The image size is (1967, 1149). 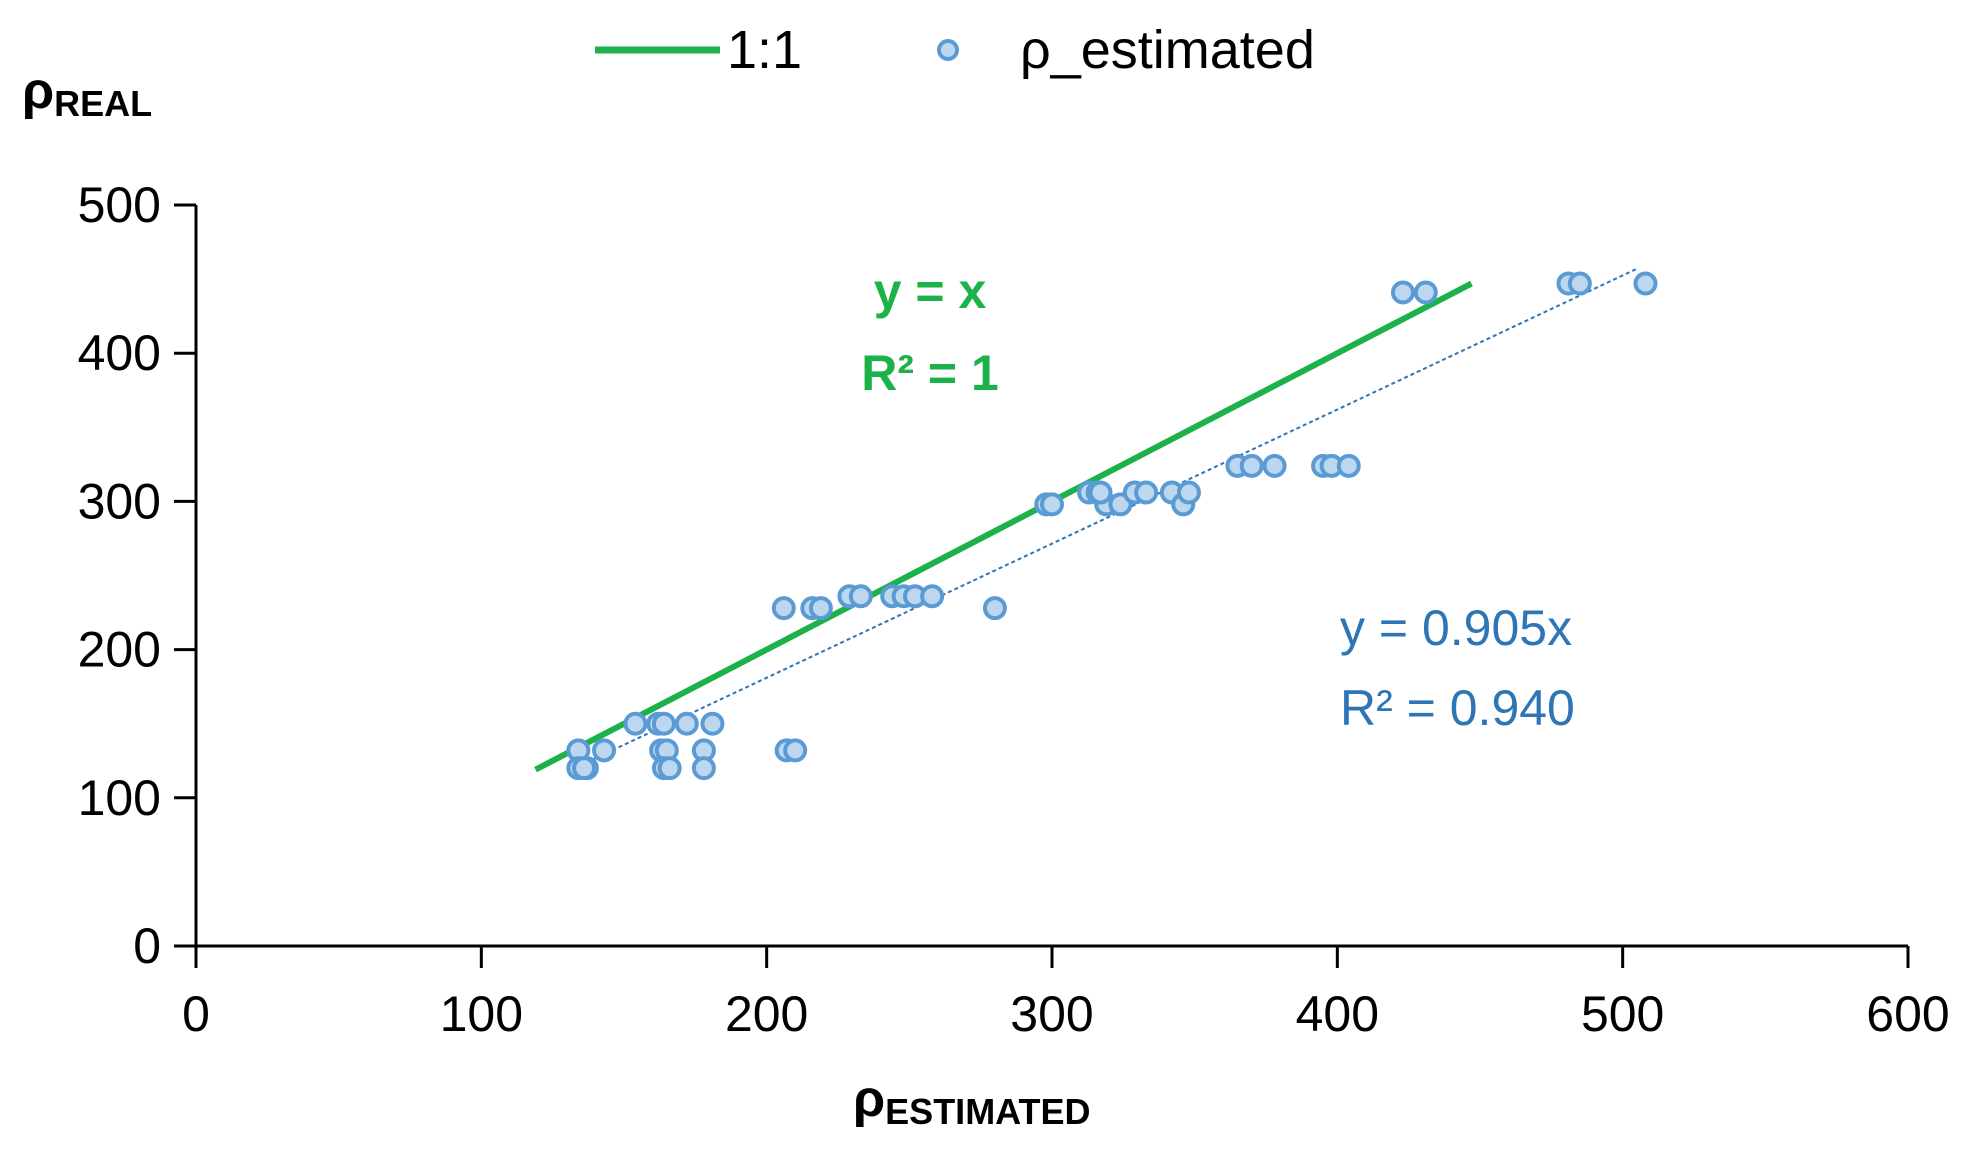 I want to click on x-tick-label-1: 100, so click(x=481, y=1014).